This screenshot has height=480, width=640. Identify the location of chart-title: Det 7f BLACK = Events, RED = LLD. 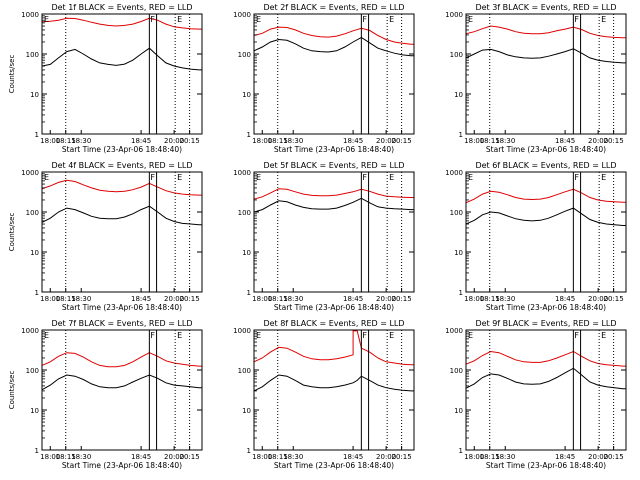
(121, 323).